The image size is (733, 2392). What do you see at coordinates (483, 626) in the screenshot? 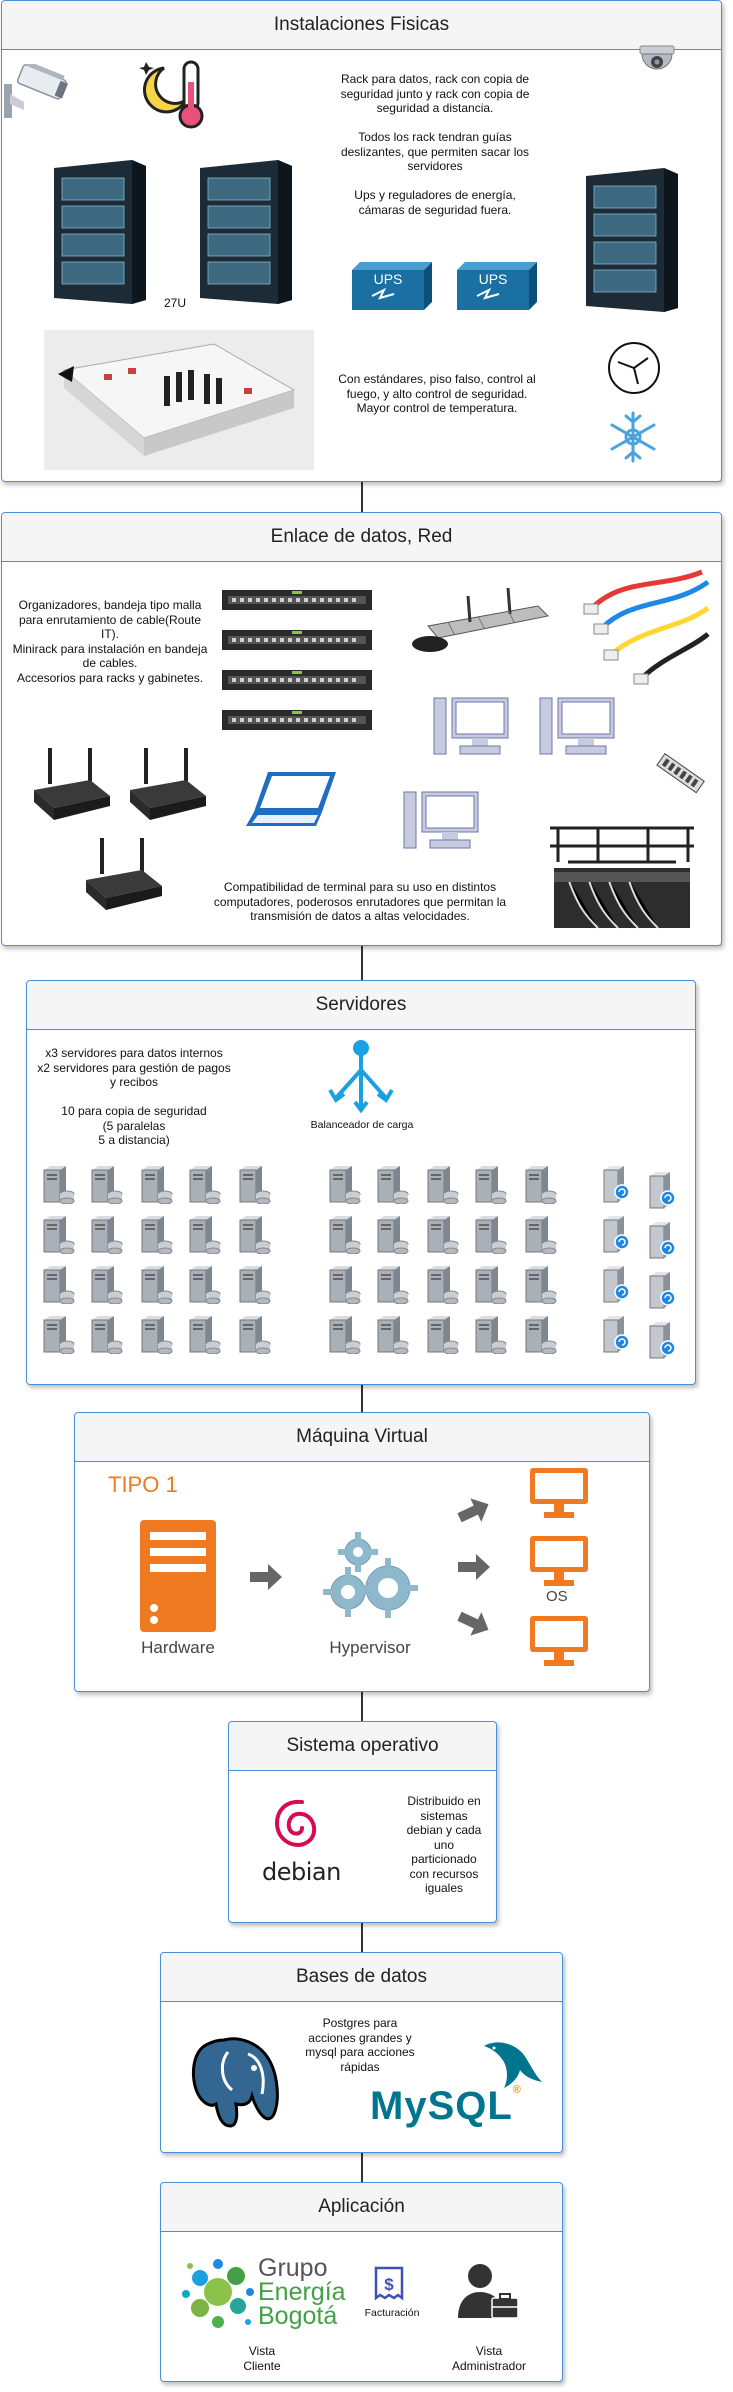
I see `cable-tray-icon` at bounding box center [483, 626].